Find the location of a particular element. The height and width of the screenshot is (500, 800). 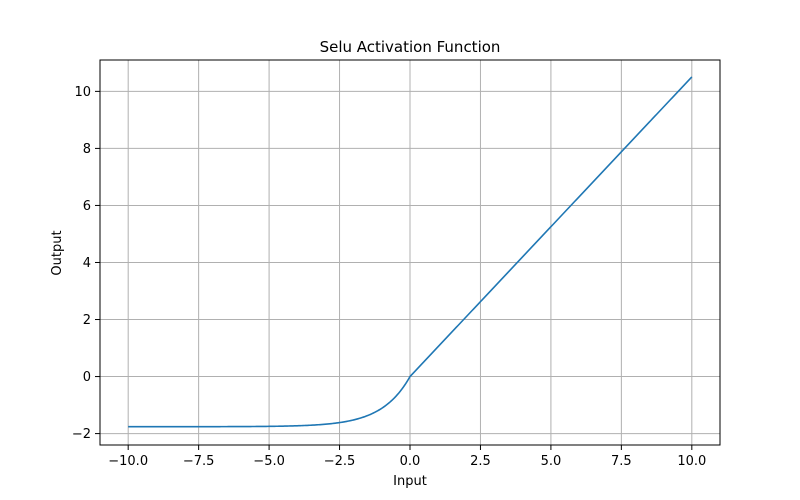

x-tick-label: 0.0 is located at coordinates (410, 461).